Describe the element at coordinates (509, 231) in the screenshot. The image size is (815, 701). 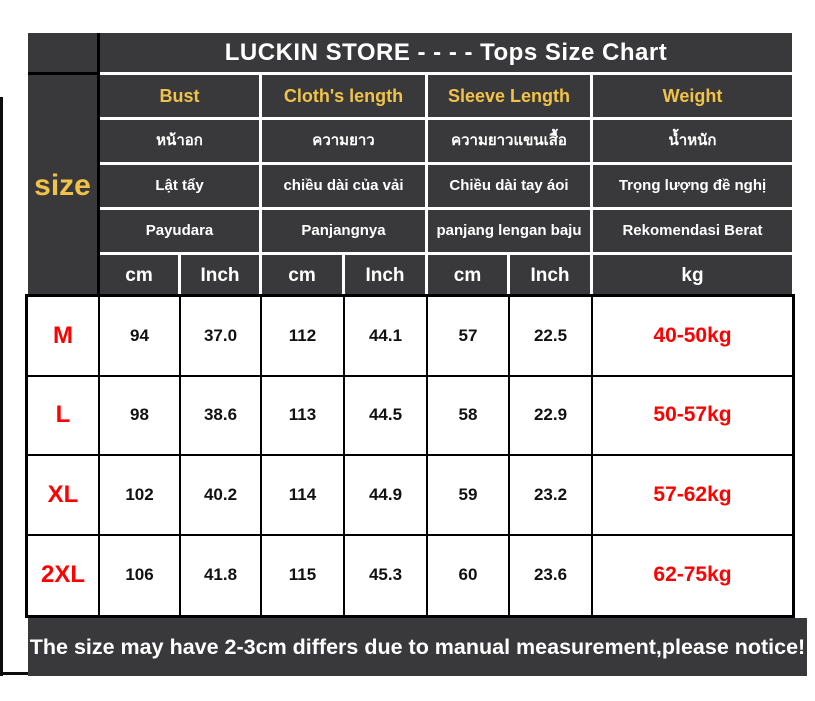
I see `header-sleeve-id: panjang lengan baju` at that location.